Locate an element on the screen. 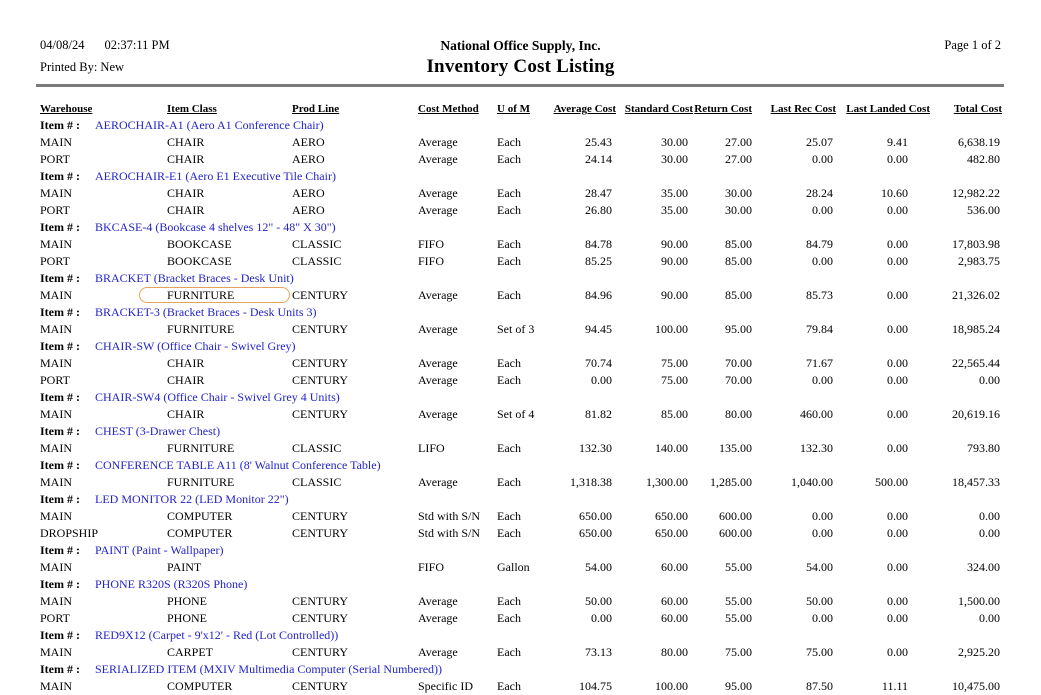  cell-standard-cost: 650.00 is located at coordinates (671, 533).